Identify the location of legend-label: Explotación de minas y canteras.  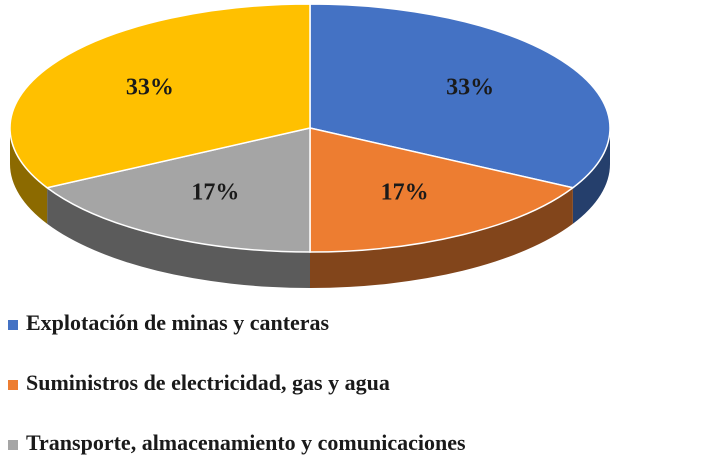
(178, 322).